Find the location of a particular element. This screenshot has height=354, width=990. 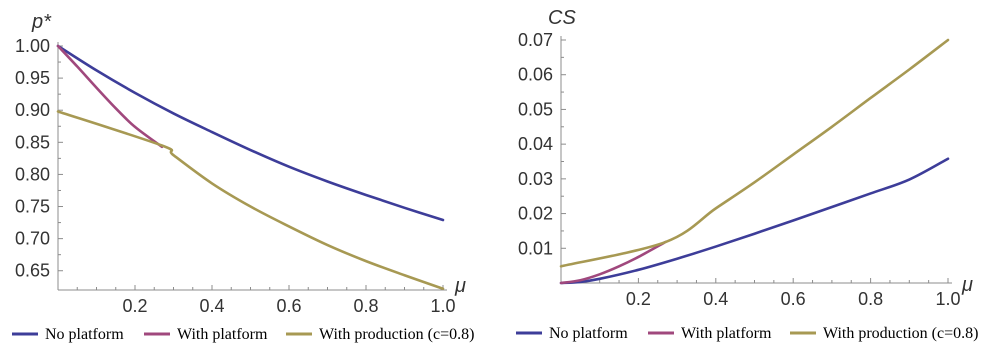

y-tick-label: 0.75 is located at coordinates (32, 207).